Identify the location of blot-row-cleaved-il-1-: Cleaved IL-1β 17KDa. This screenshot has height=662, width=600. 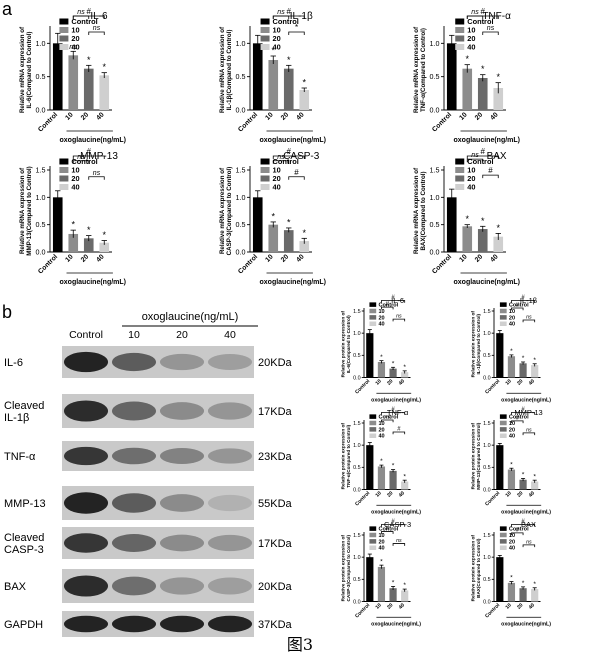
(148, 411).